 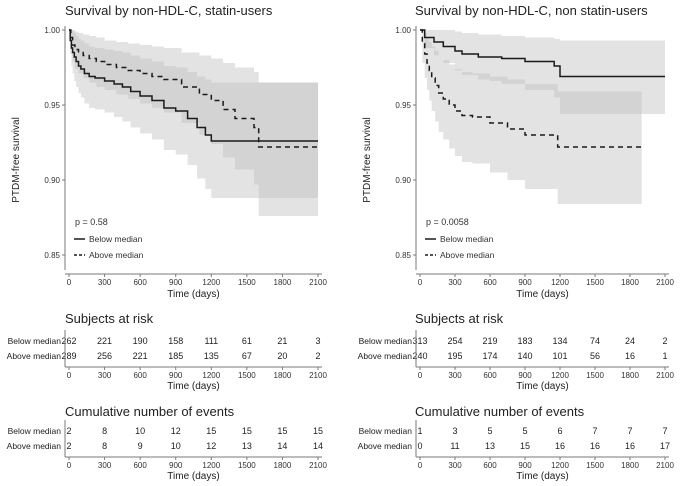 What do you see at coordinates (559, 431) in the screenshot?
I see `table-cell: 6` at bounding box center [559, 431].